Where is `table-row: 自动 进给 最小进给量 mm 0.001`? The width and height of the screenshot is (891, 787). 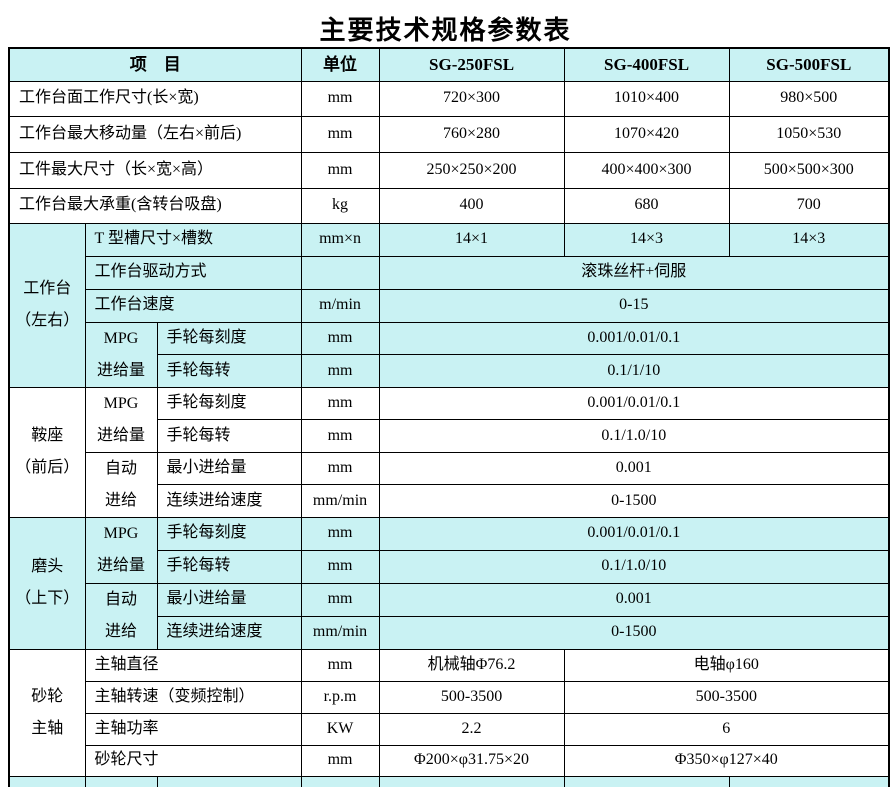
table-row: 自动 进给 最小进给量 mm 0.001 is located at coordinates (449, 484).